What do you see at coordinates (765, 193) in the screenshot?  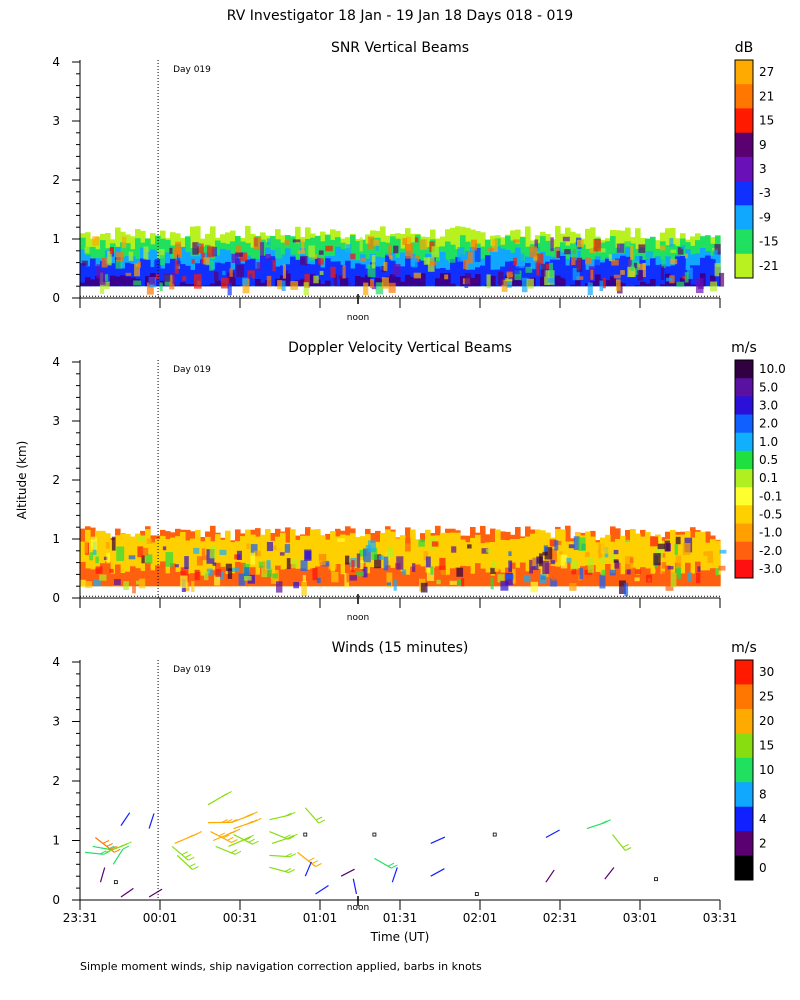 I see `colorbar-label: -3` at bounding box center [765, 193].